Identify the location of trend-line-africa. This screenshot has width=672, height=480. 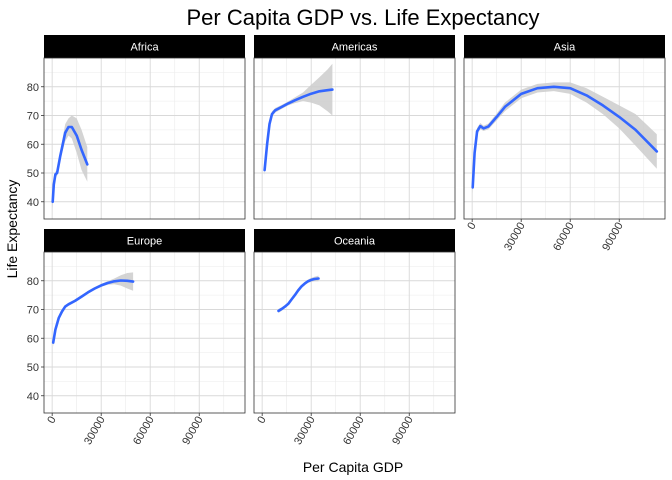
(70, 164).